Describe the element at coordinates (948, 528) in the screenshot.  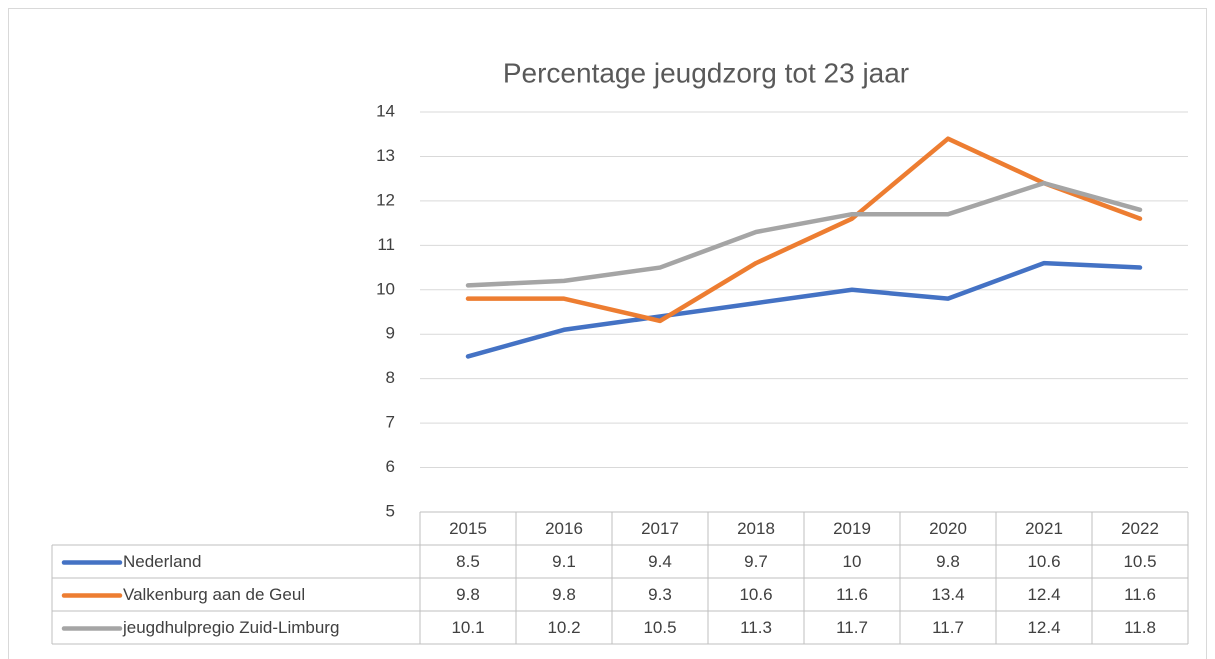
I see `x-tick-label: 2020` at that location.